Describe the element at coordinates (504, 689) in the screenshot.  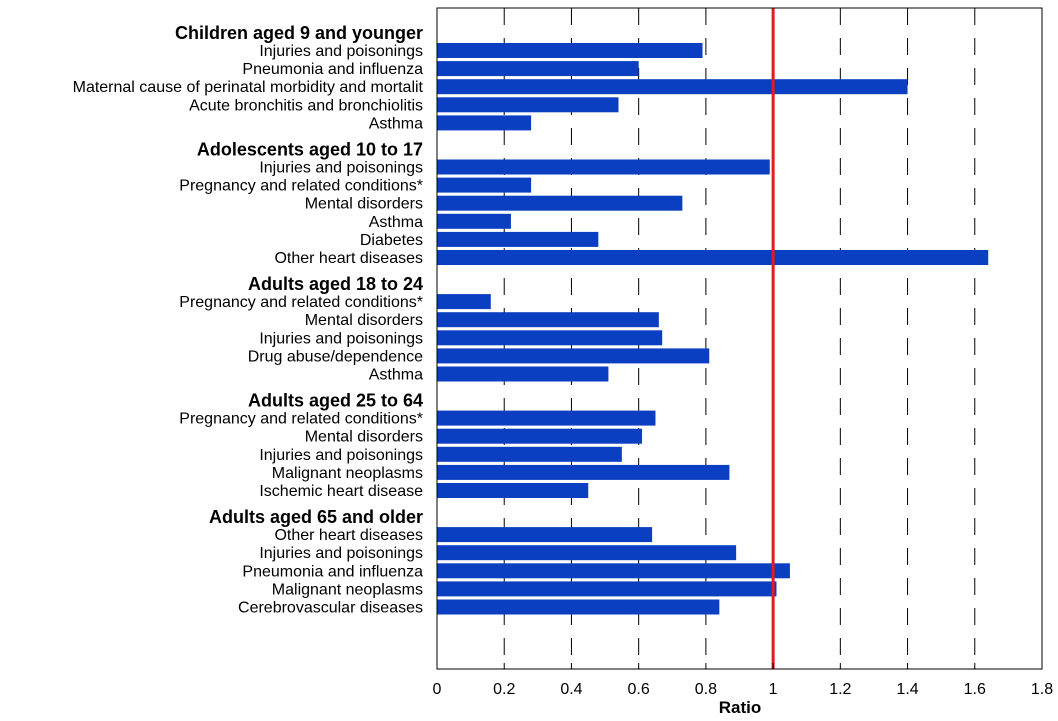
I see `x-tick-label: 0.2` at that location.